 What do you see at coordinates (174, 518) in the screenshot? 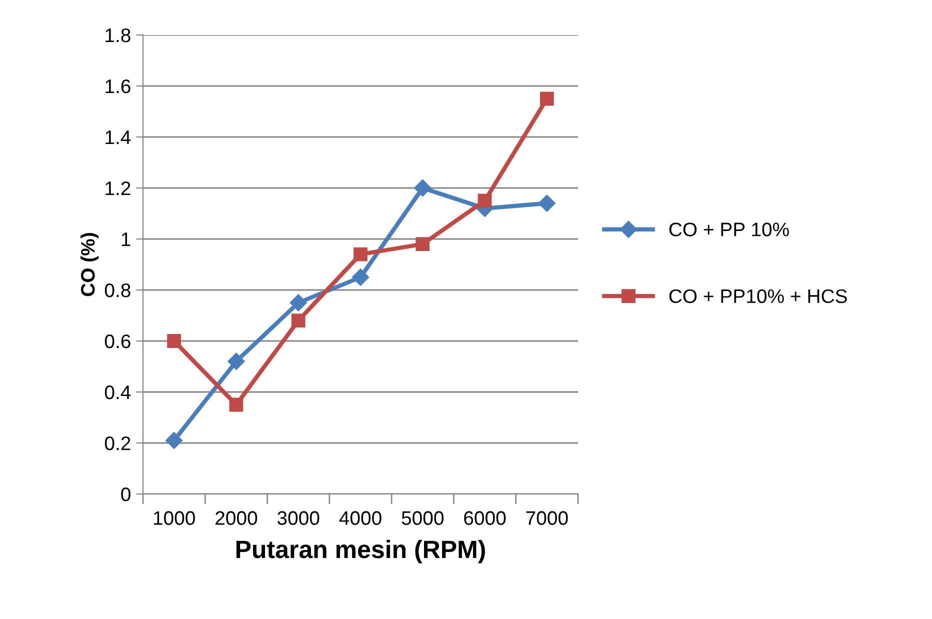
I see `x-tick-label: 1000` at bounding box center [174, 518].